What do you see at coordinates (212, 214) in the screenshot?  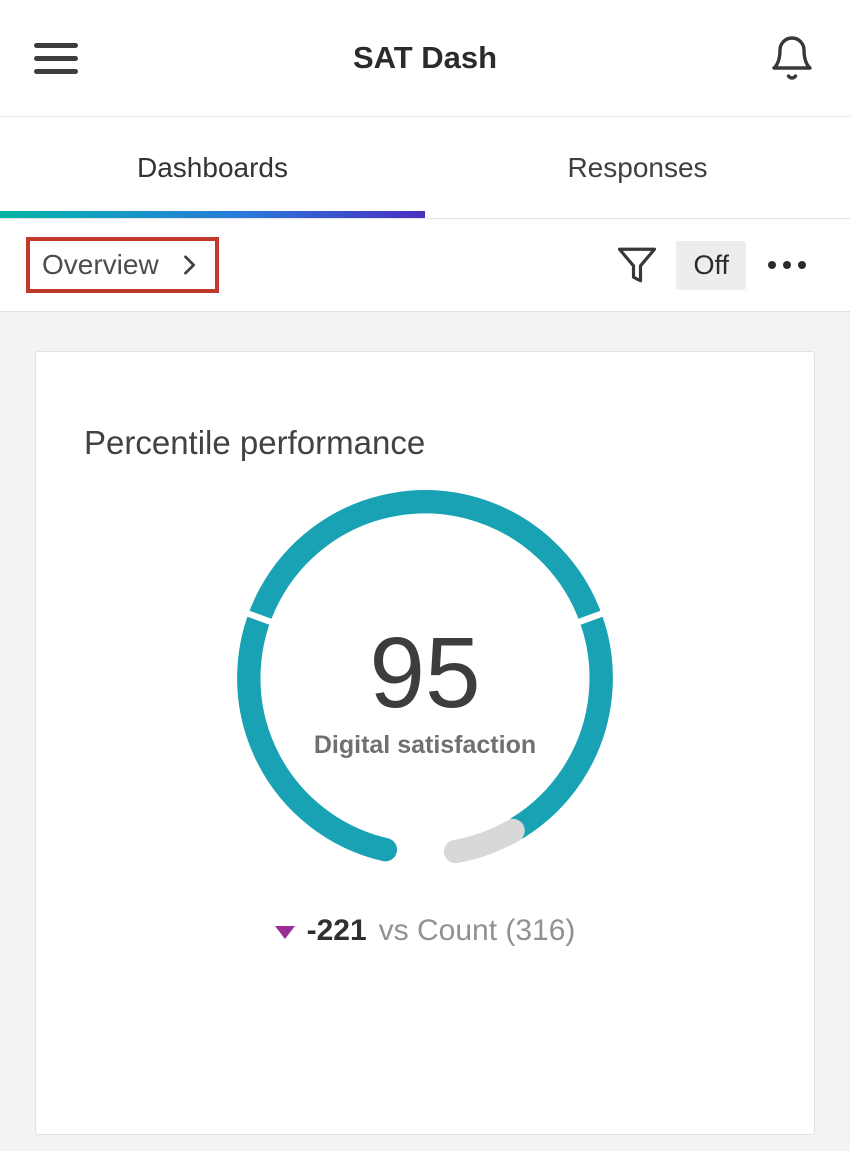 I see `active-tab-indicator` at bounding box center [212, 214].